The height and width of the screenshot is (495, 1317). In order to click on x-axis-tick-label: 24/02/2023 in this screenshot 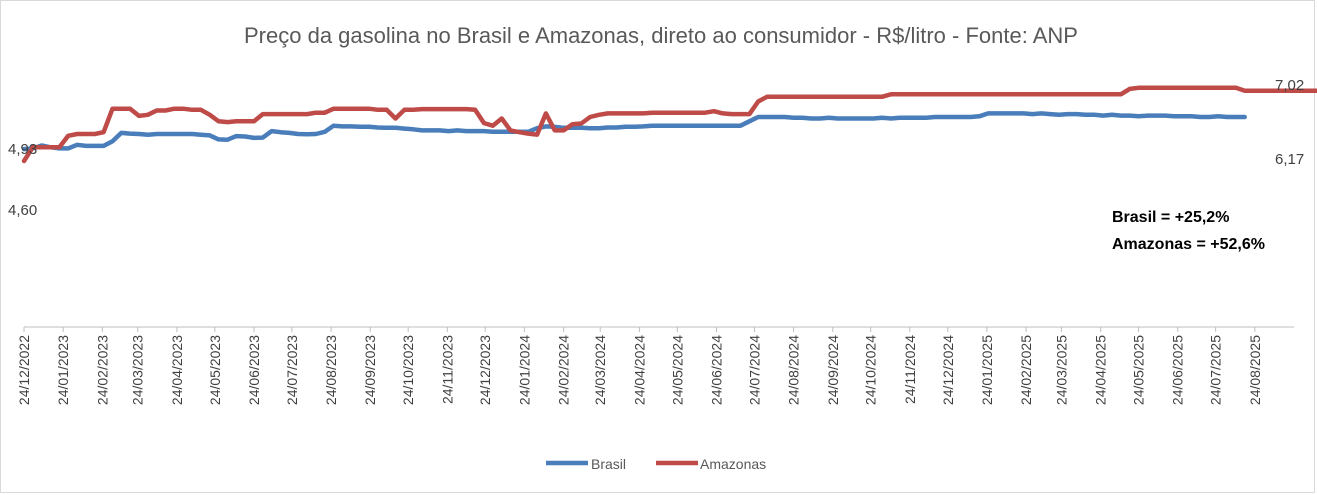, I will do `click(102, 370)`.